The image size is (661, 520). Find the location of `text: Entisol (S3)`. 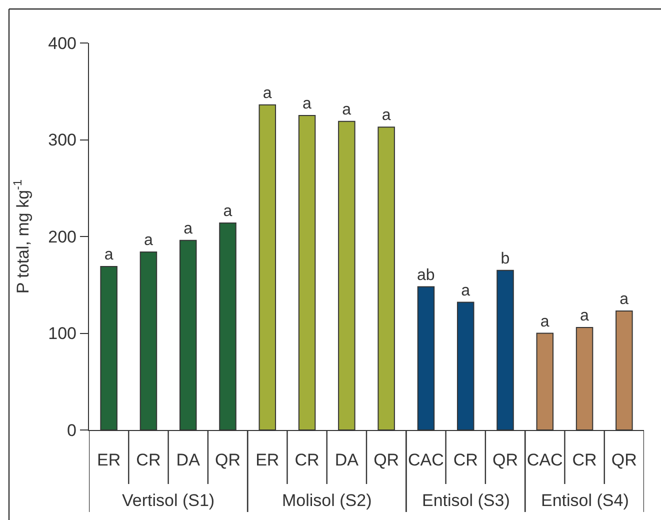

text: Entisol (S3) is located at coordinates (466, 500).